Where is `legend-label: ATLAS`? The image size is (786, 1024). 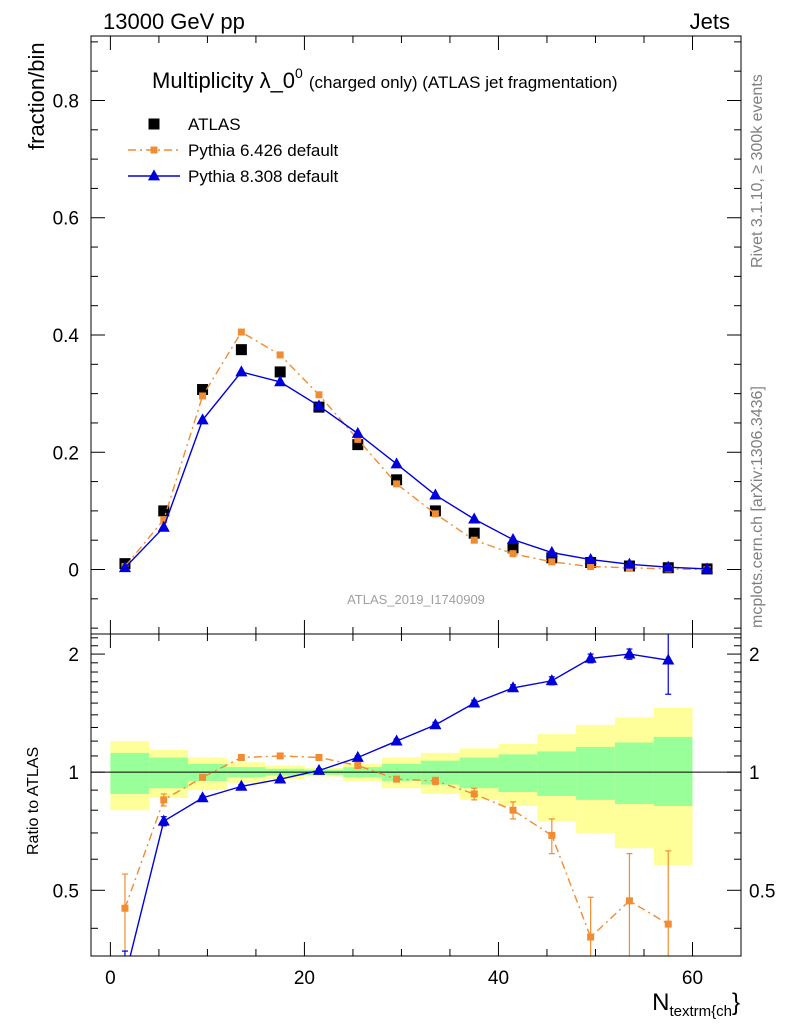 legend-label: ATLAS is located at coordinates (214, 124).